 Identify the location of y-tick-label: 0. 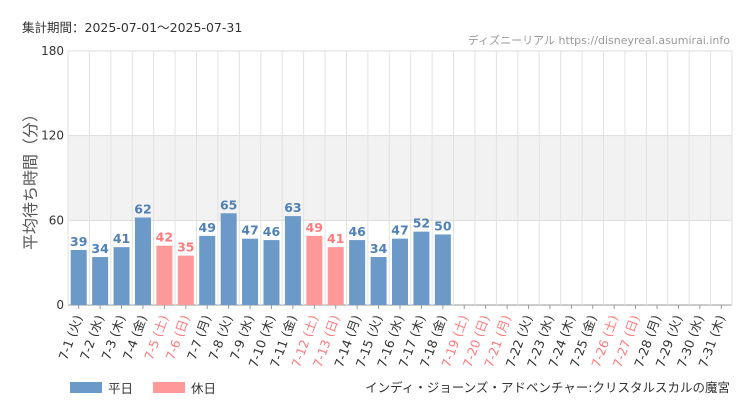
(60, 305).